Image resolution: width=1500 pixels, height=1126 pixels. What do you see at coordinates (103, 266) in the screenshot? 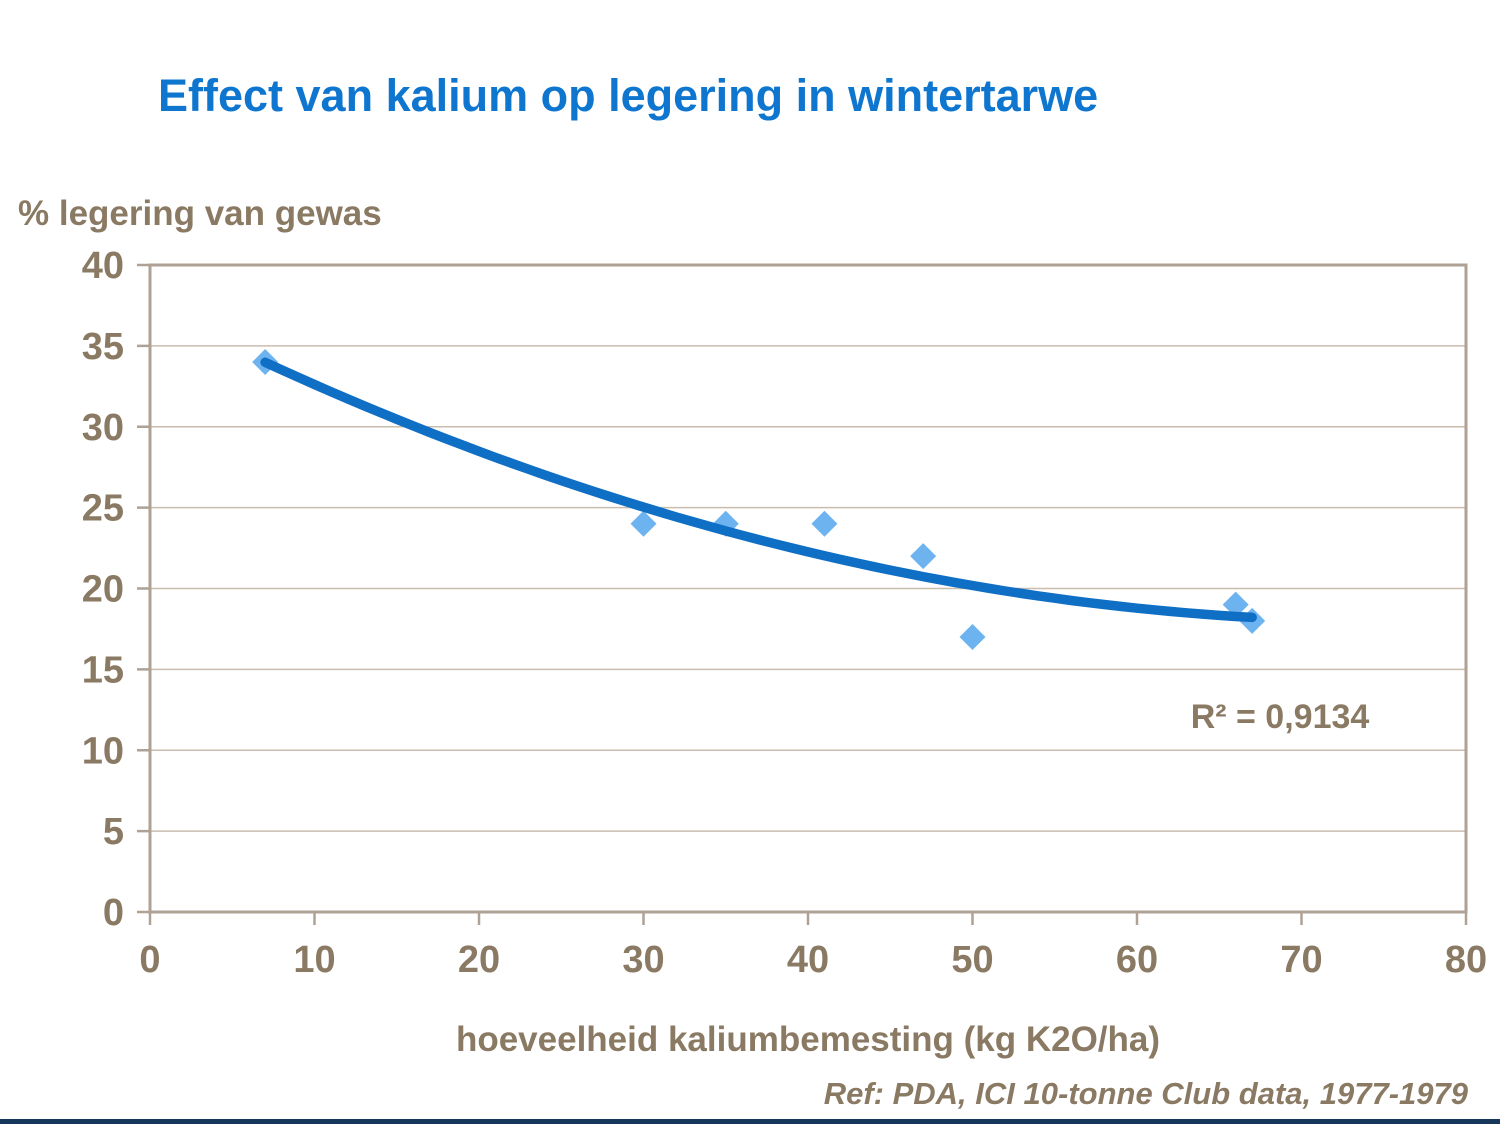
I see `y-axis-tick-label: 40` at bounding box center [103, 266].